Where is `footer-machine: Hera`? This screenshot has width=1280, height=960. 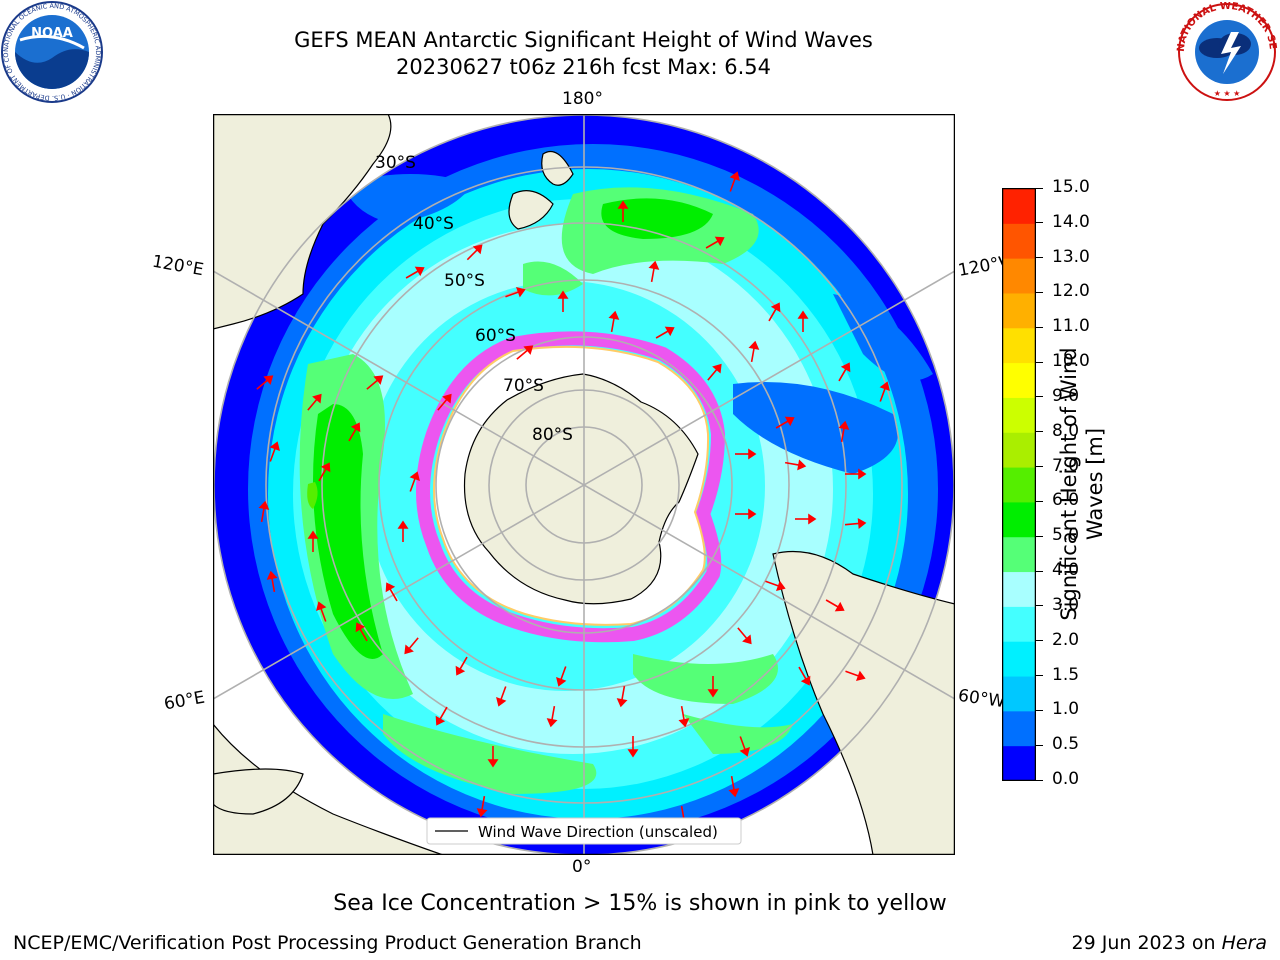 footer-machine: Hera is located at coordinates (1244, 943).